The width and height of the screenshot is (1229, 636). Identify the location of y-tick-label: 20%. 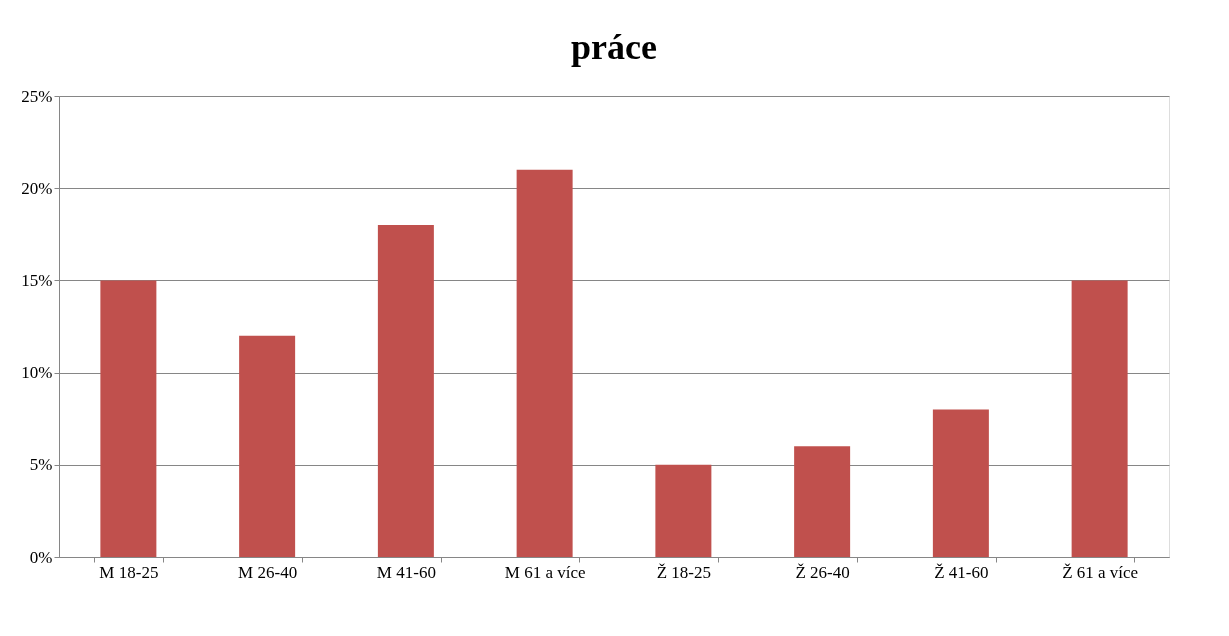
(37, 188).